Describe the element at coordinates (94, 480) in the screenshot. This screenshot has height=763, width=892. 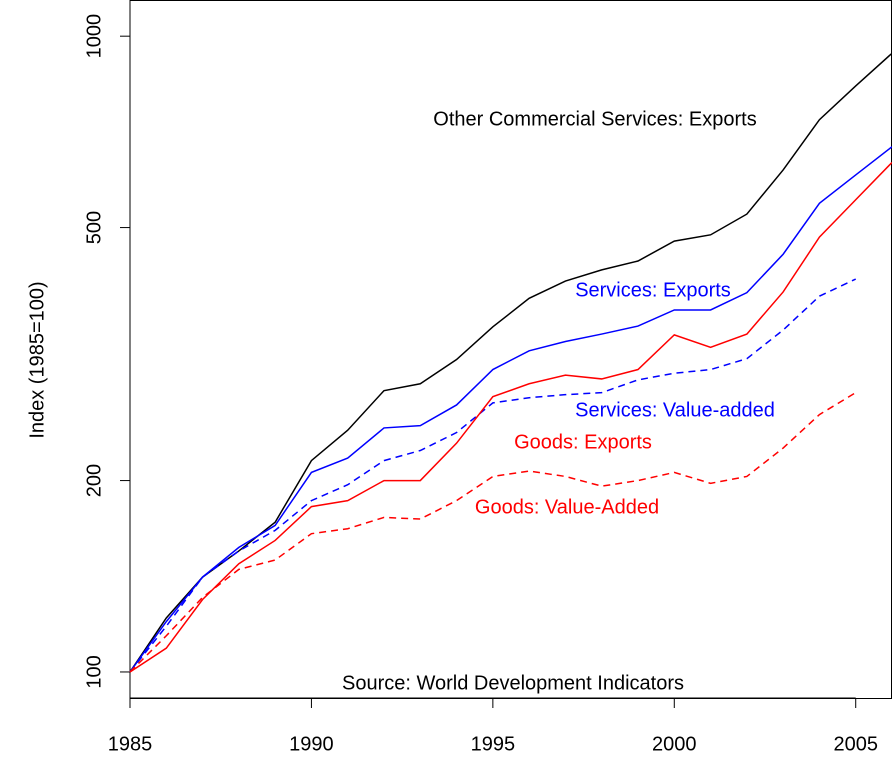
I see `y-tick-label: 200` at that location.